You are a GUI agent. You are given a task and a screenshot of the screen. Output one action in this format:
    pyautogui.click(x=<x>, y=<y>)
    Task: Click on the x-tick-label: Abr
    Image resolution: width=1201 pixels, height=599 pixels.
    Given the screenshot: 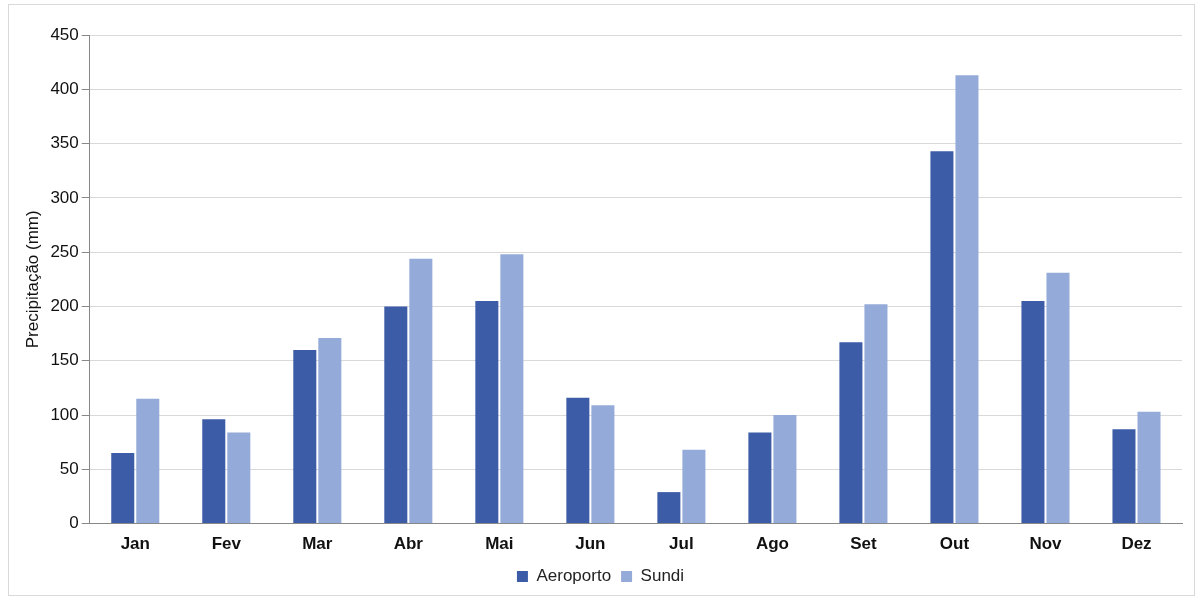 What is the action you would take?
    pyautogui.click(x=408, y=544)
    